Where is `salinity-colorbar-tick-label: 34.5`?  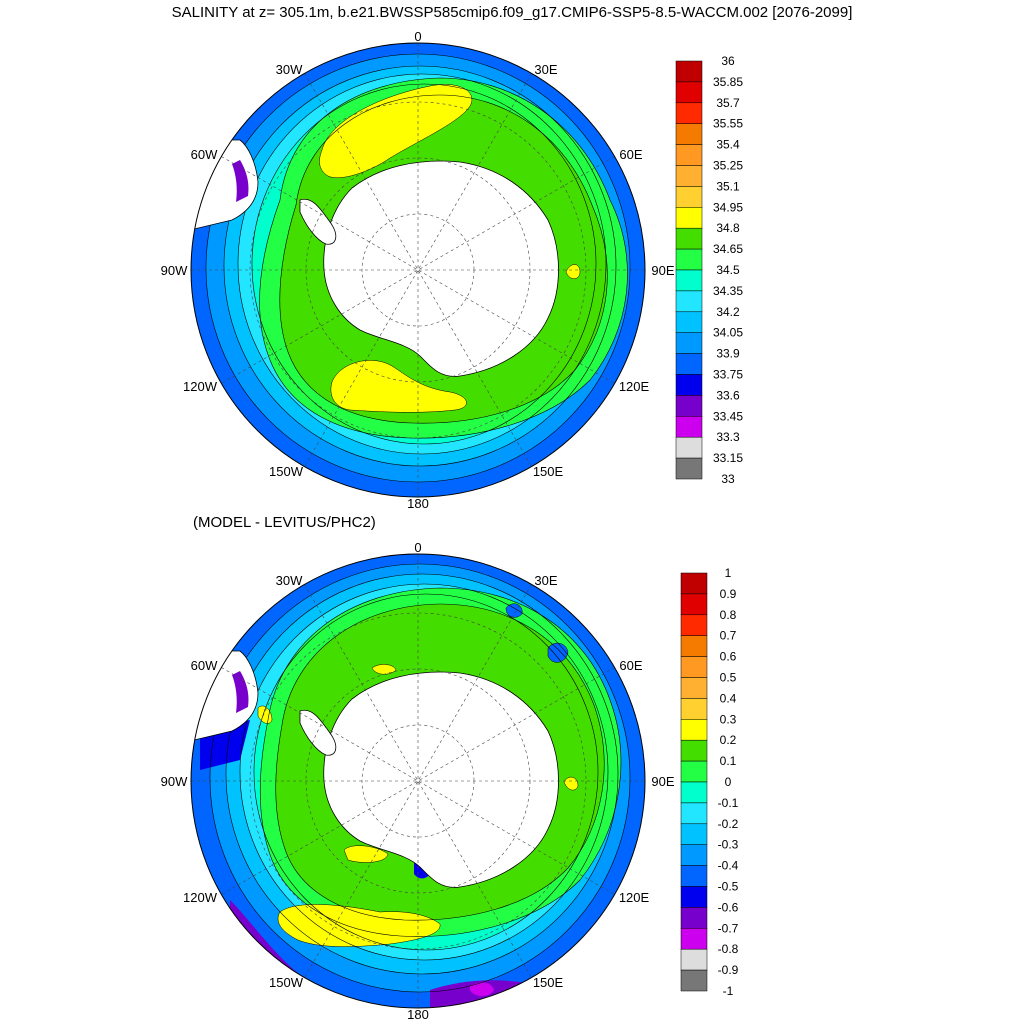
salinity-colorbar-tick-label: 34.5 is located at coordinates (728, 270).